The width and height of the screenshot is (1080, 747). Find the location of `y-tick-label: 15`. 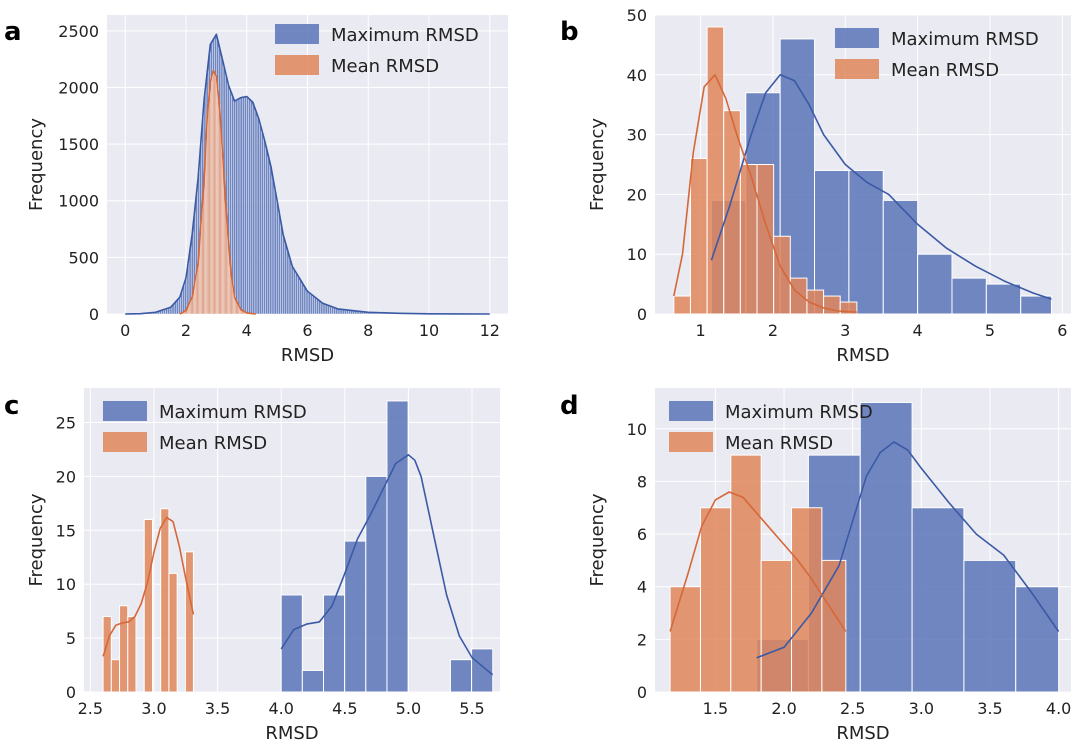

y-tick-label: 15 is located at coordinates (66, 530).